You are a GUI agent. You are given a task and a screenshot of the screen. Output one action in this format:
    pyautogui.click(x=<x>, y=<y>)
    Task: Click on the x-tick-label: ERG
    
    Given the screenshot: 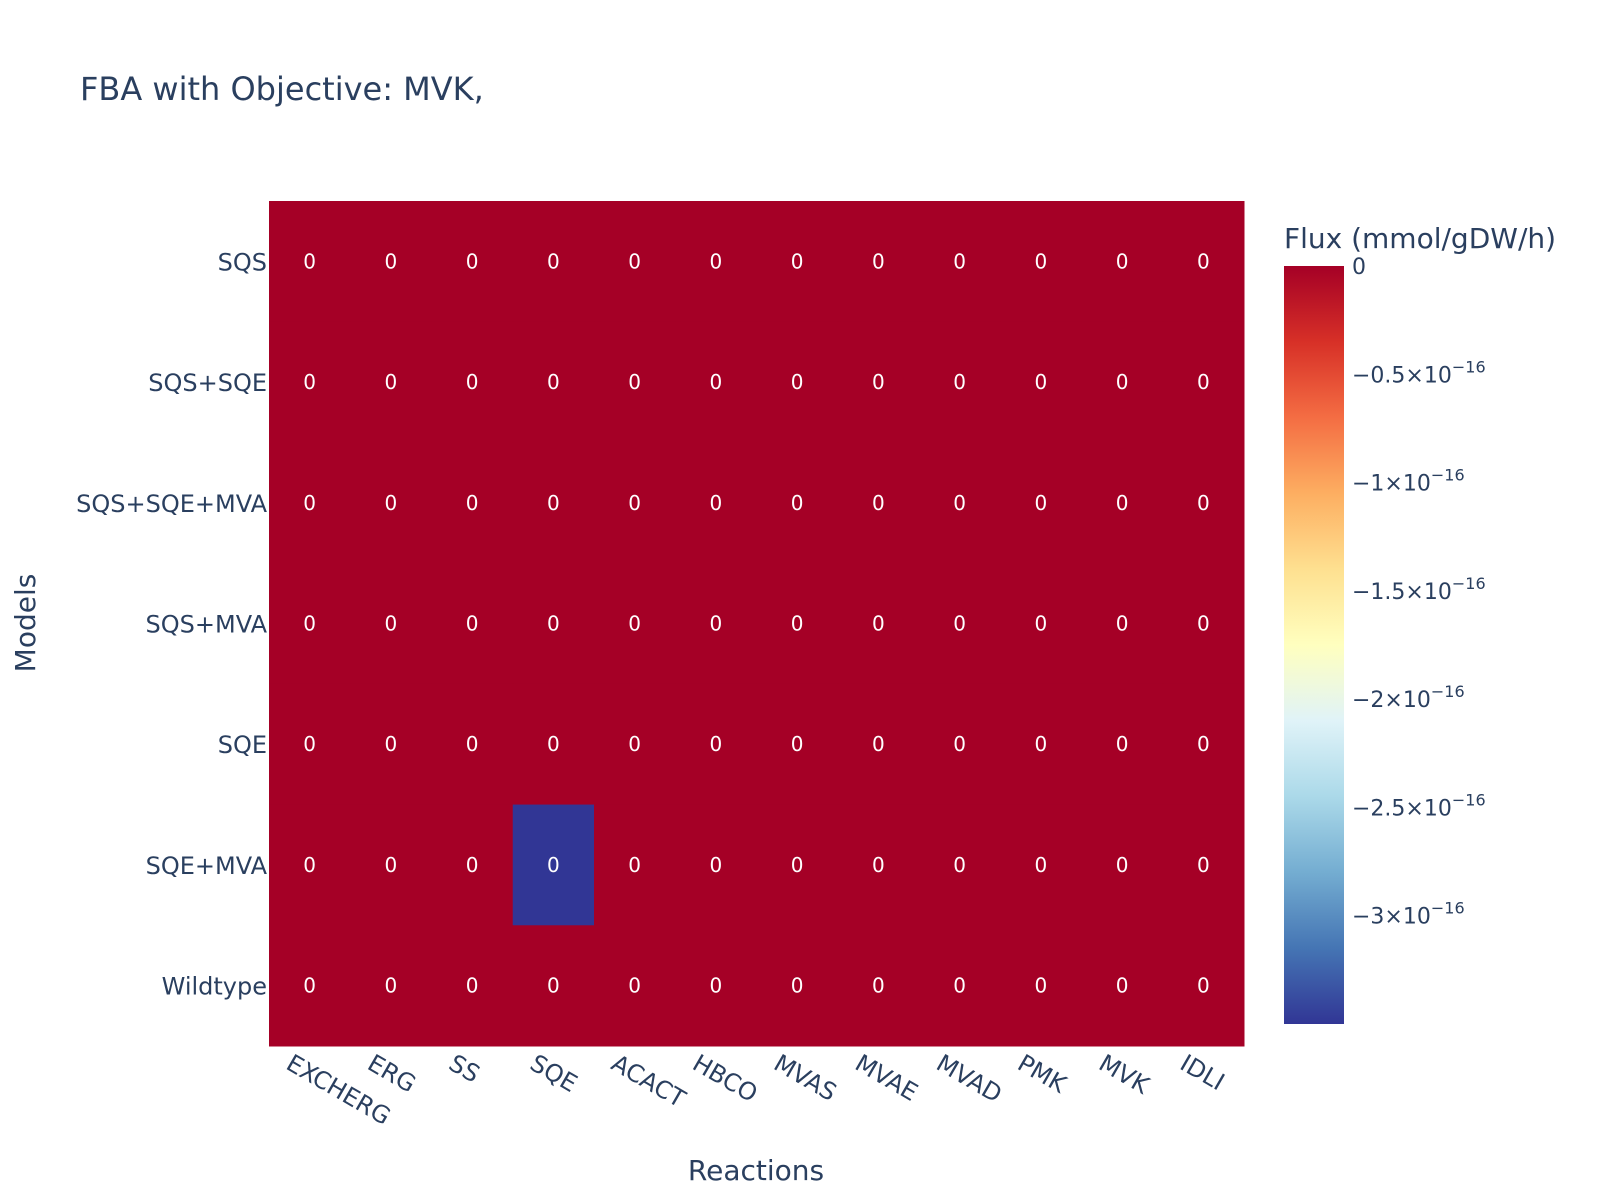 What is the action you would take?
    pyautogui.click(x=392, y=1073)
    